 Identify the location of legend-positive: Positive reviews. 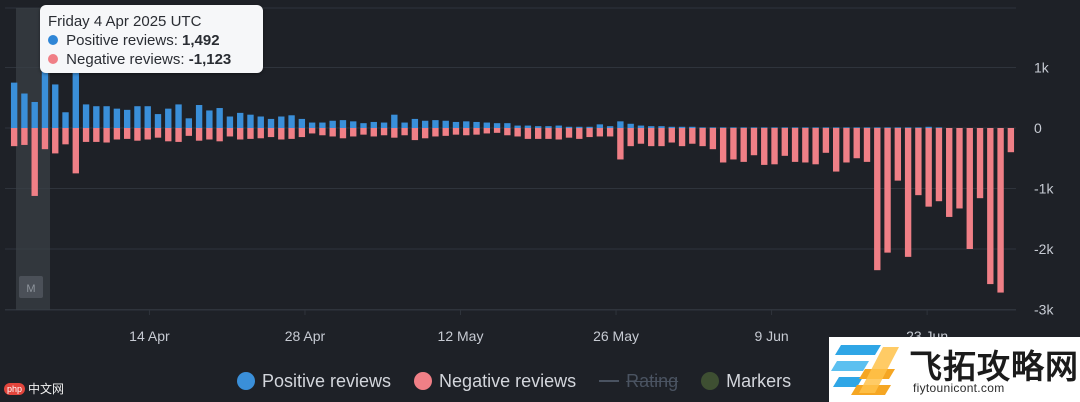
(314, 381).